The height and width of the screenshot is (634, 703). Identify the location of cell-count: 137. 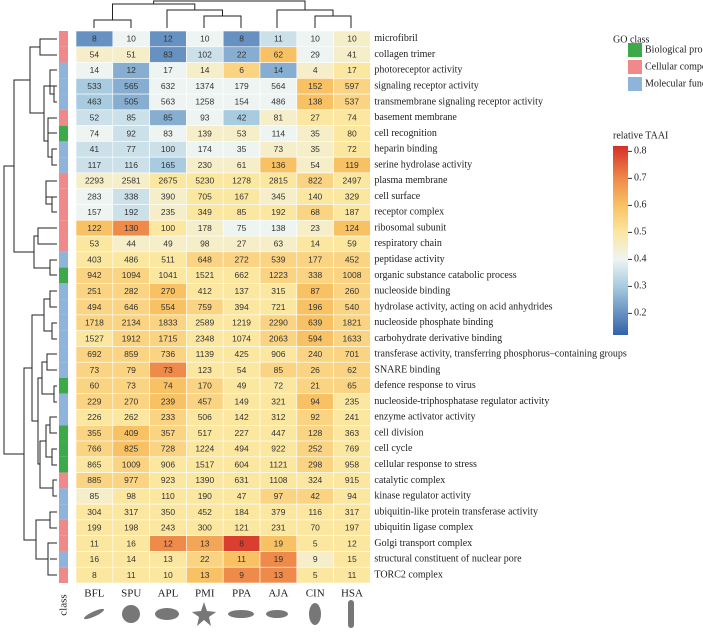
(242, 291).